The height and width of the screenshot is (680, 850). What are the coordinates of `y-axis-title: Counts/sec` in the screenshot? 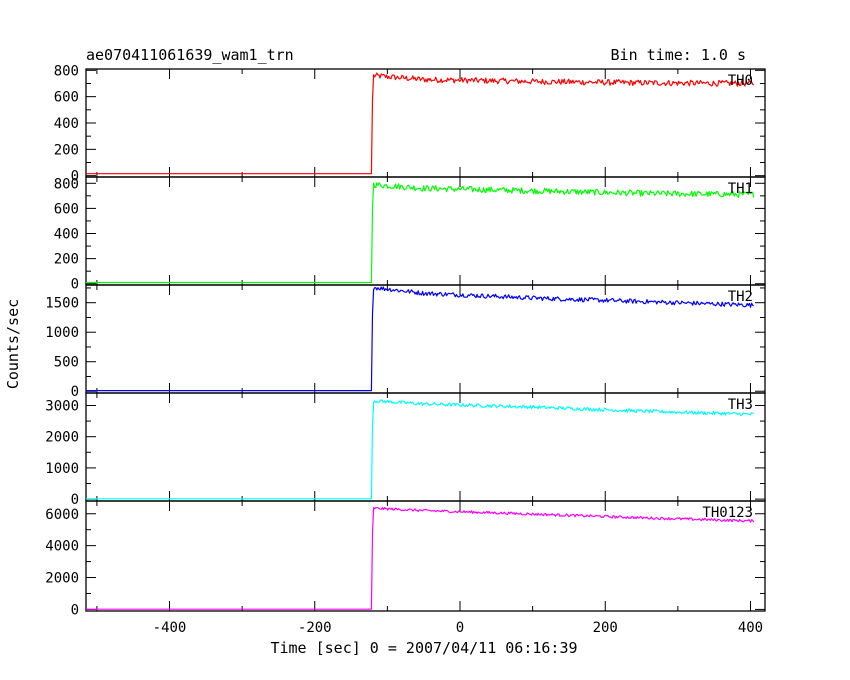 It's located at (13, 344).